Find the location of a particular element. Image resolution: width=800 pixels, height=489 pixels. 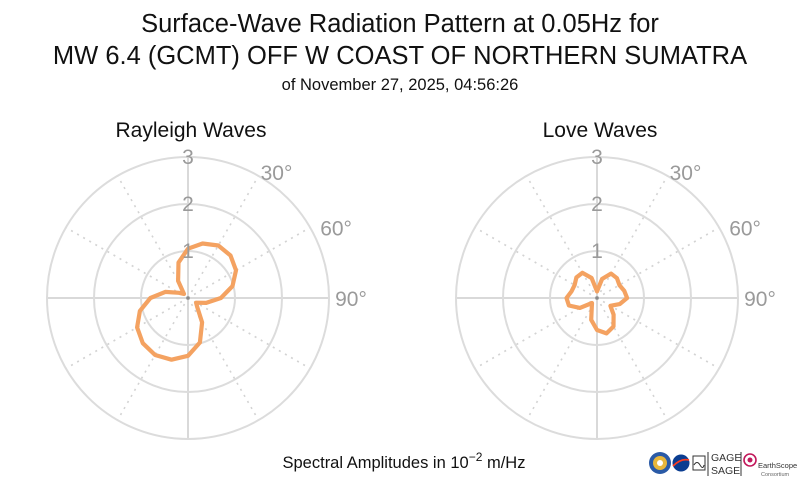

rayleigh-center-dot is located at coordinates (188, 298).